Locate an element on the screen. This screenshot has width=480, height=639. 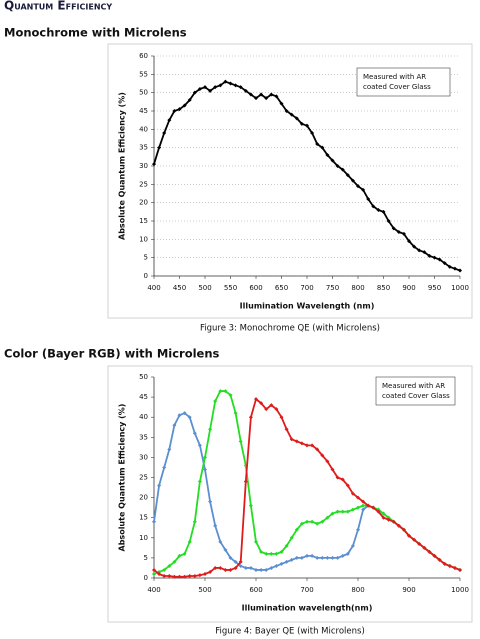
y-axis-label: Absolute Quantum Efficiency (%) is located at coordinates (122, 478).